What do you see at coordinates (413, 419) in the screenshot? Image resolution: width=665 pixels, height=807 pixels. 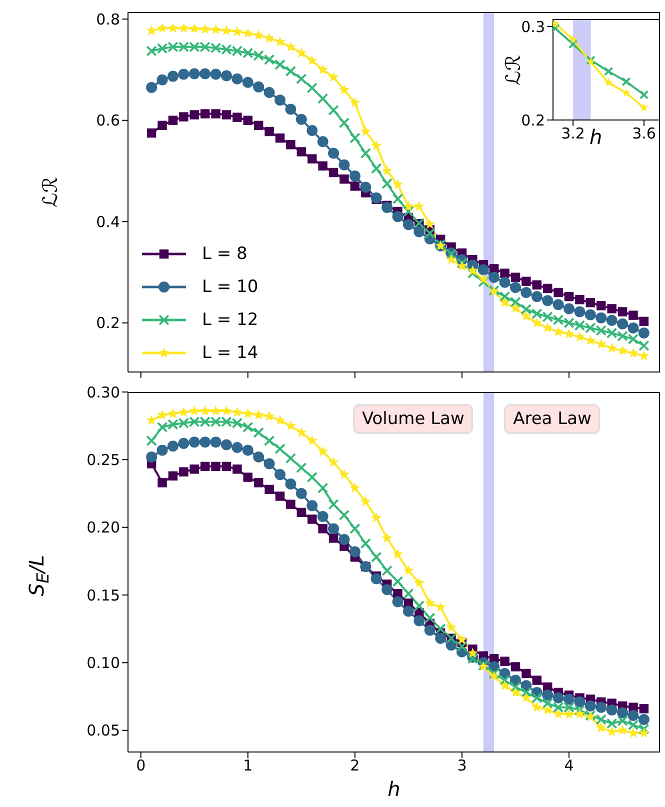 I see `annotation: Volume Law` at bounding box center [413, 419].